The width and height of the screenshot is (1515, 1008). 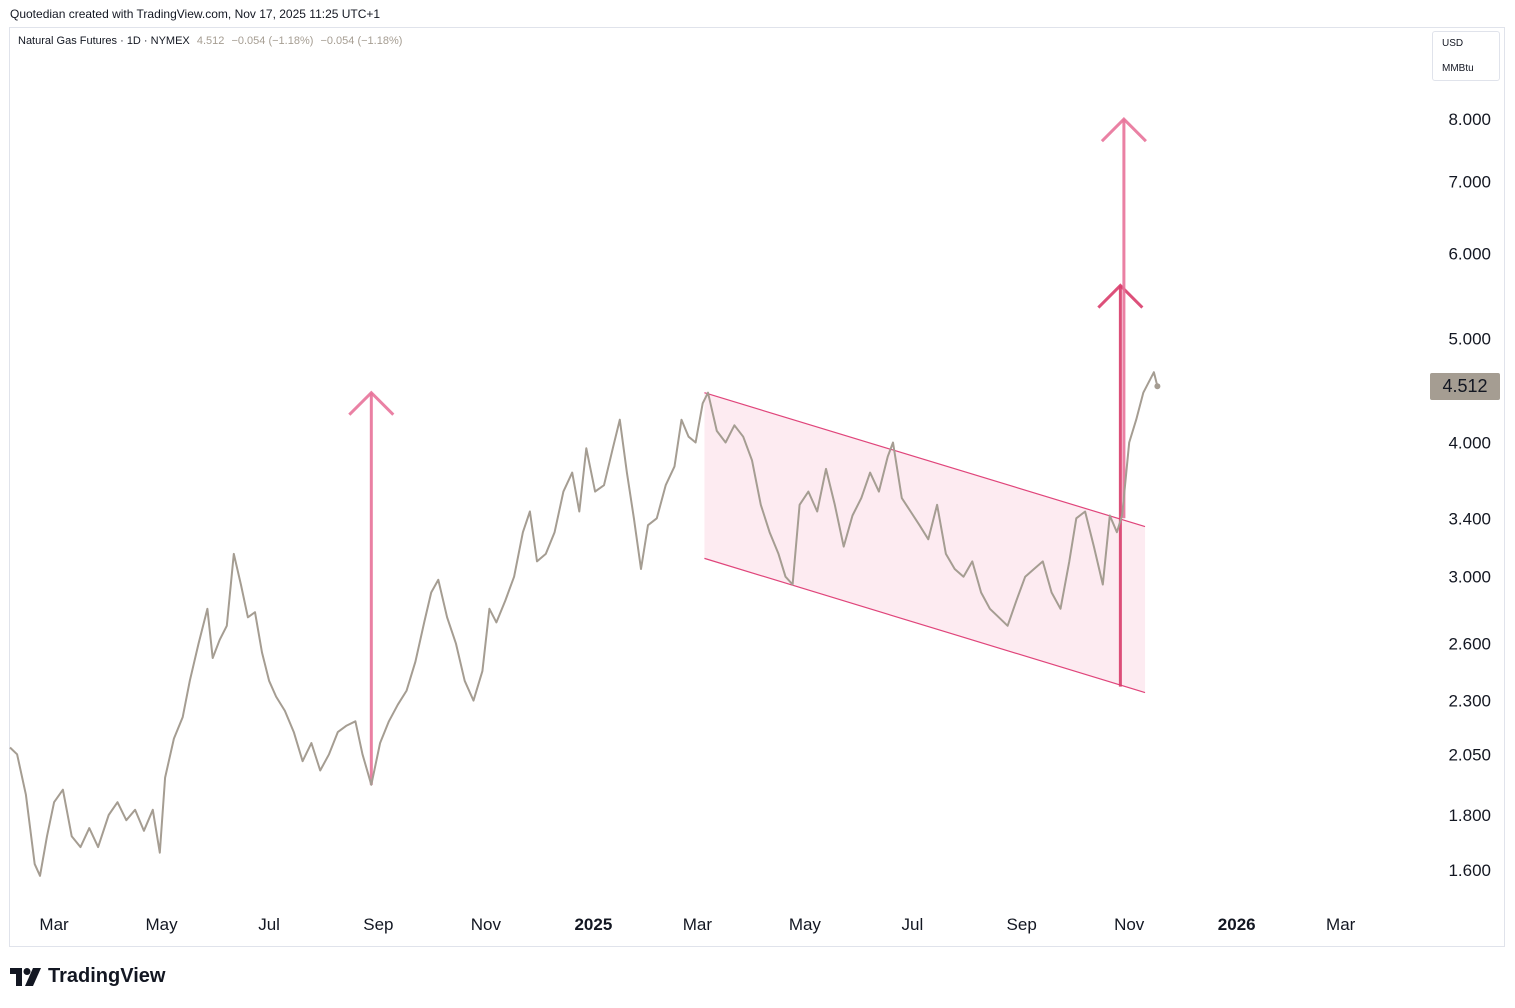 What do you see at coordinates (361, 41) in the screenshot?
I see `legend-change-2: −0.054 (−1.18%)` at bounding box center [361, 41].